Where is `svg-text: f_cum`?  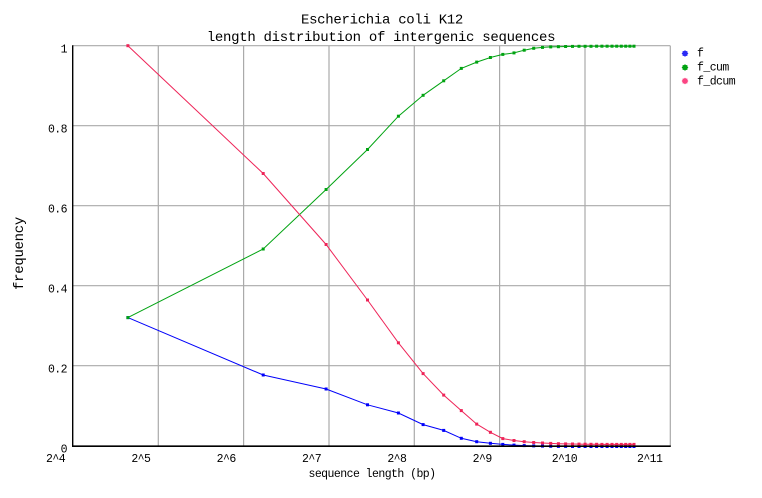 svg-text: f_cum is located at coordinates (713, 68).